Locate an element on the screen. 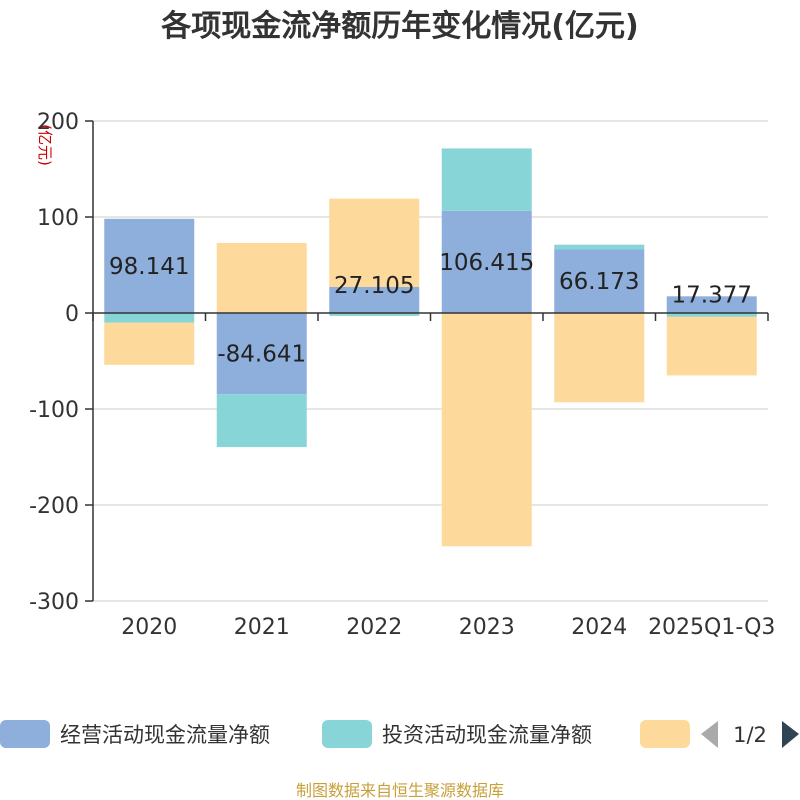 Image resolution: width=800 pixels, height=800 pixels. x-tick-label: 2021 is located at coordinates (262, 627).